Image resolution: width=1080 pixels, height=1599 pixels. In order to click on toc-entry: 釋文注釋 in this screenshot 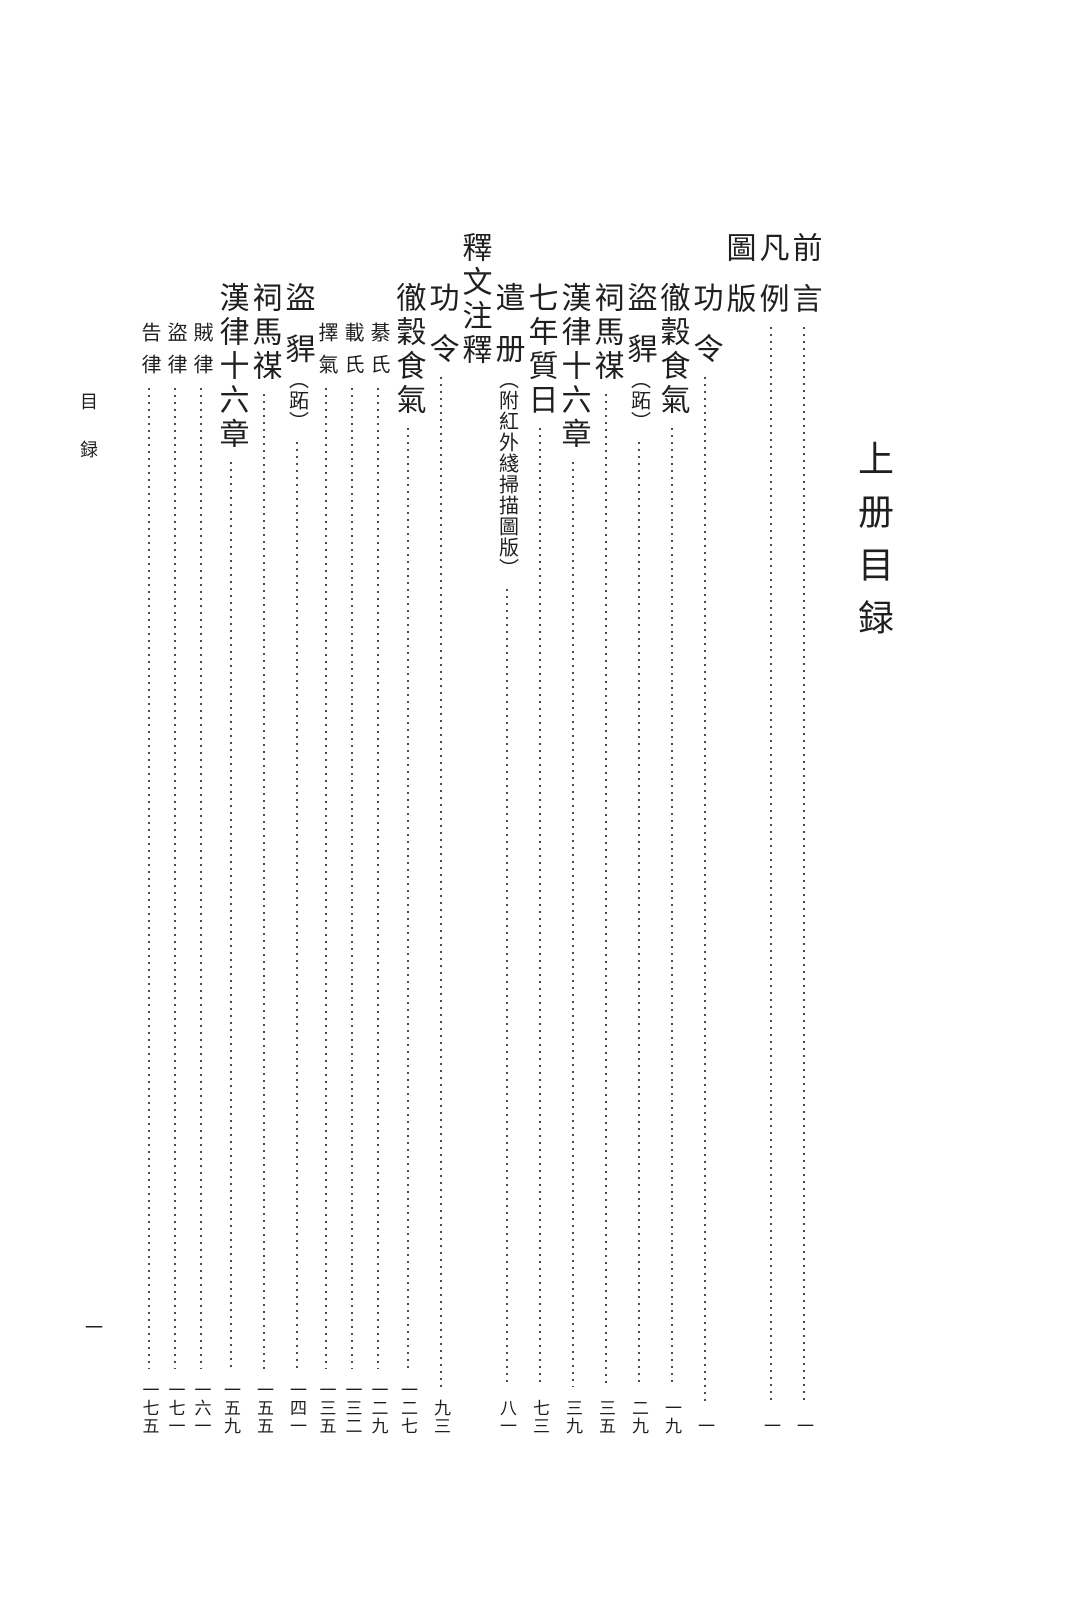, I will do `click(474, 834)`.